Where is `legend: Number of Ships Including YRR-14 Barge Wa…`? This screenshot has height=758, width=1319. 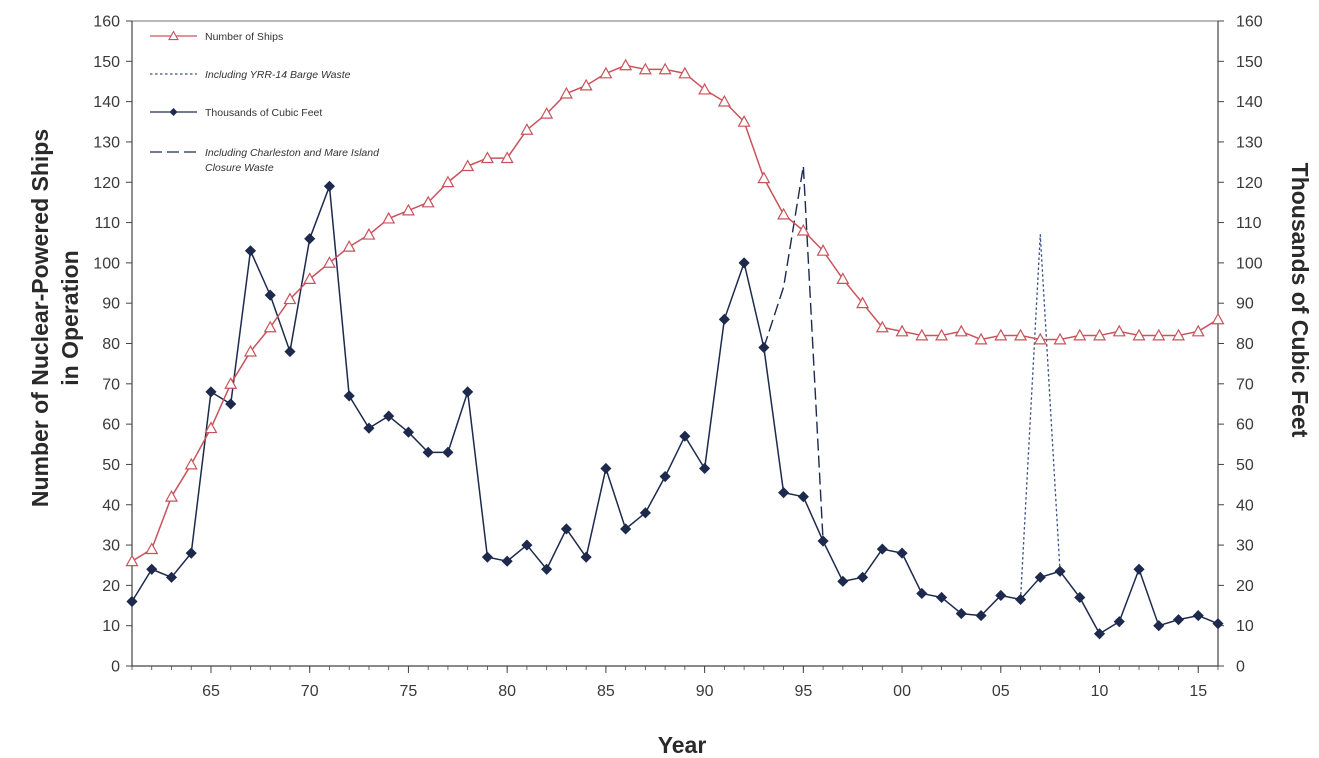 legend: Number of Ships Including YRR-14 Barge Wa… is located at coordinates (265, 102).